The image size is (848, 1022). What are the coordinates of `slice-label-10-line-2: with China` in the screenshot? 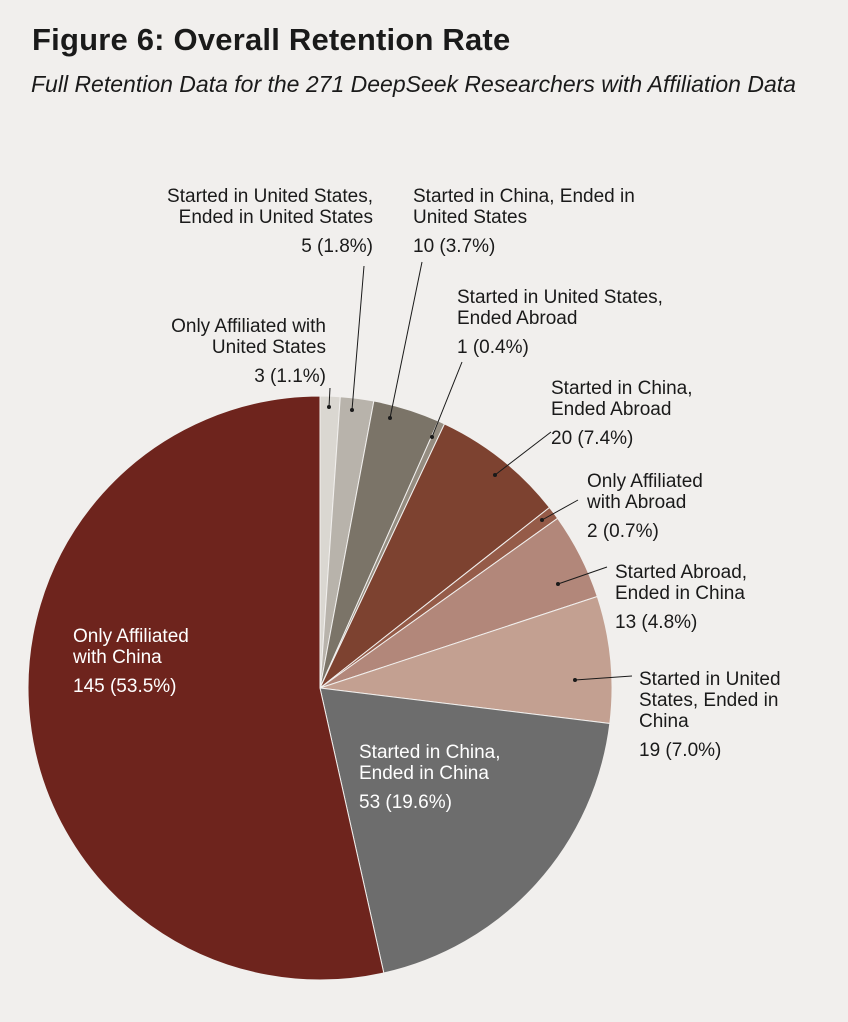 It's located at (117, 657).